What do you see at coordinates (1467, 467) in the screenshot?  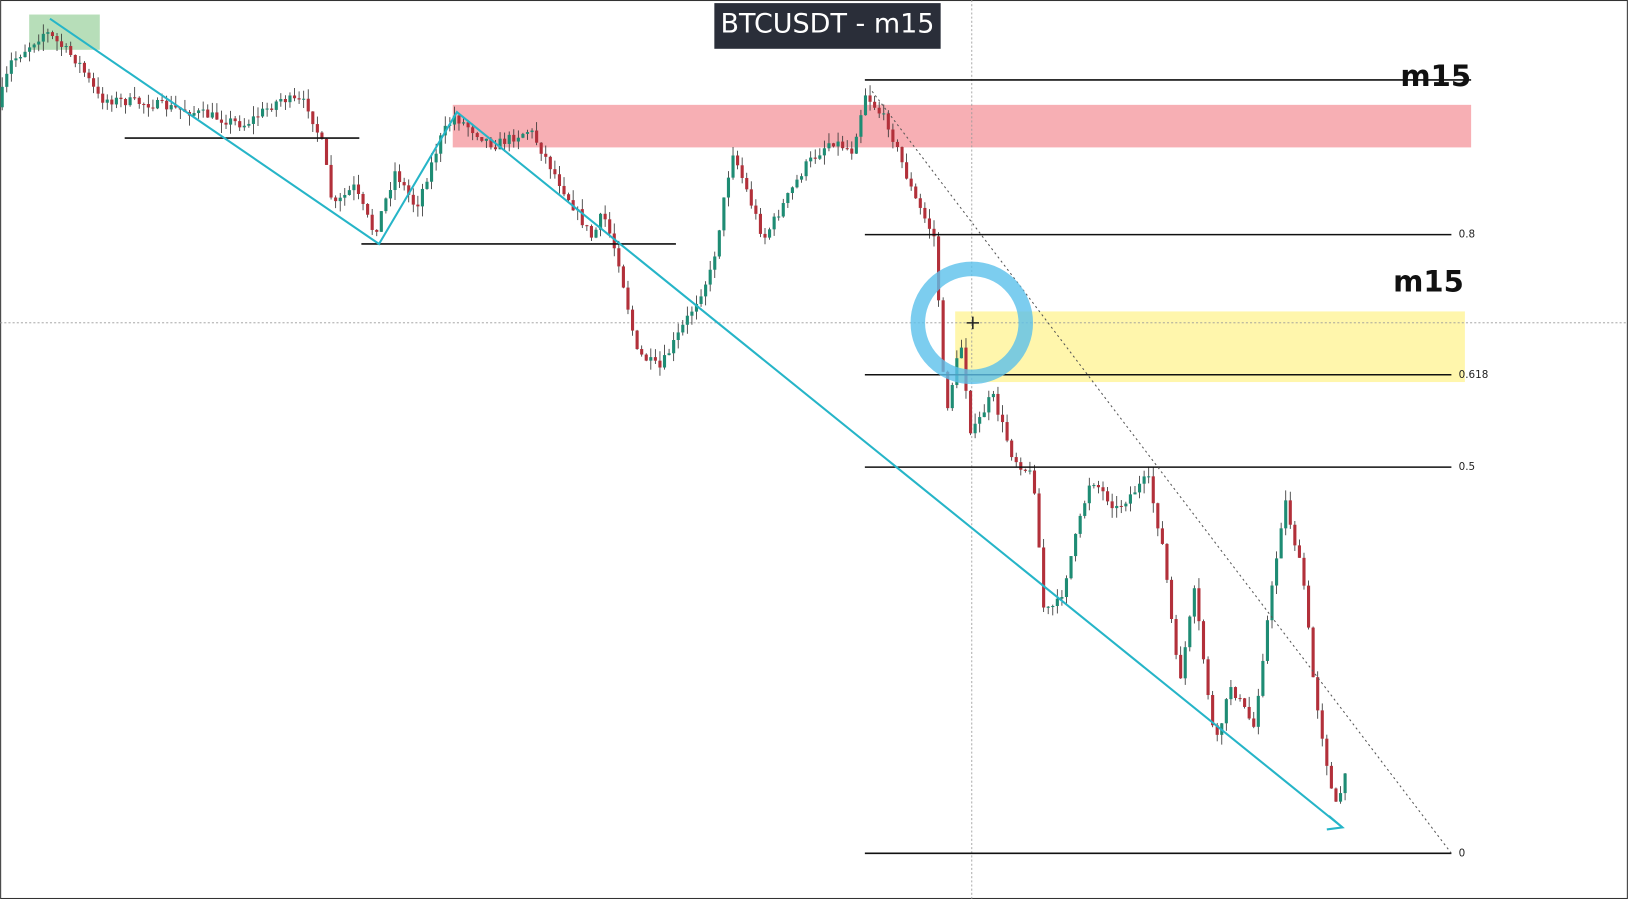 I see `fib-label: 0.5` at bounding box center [1467, 467].